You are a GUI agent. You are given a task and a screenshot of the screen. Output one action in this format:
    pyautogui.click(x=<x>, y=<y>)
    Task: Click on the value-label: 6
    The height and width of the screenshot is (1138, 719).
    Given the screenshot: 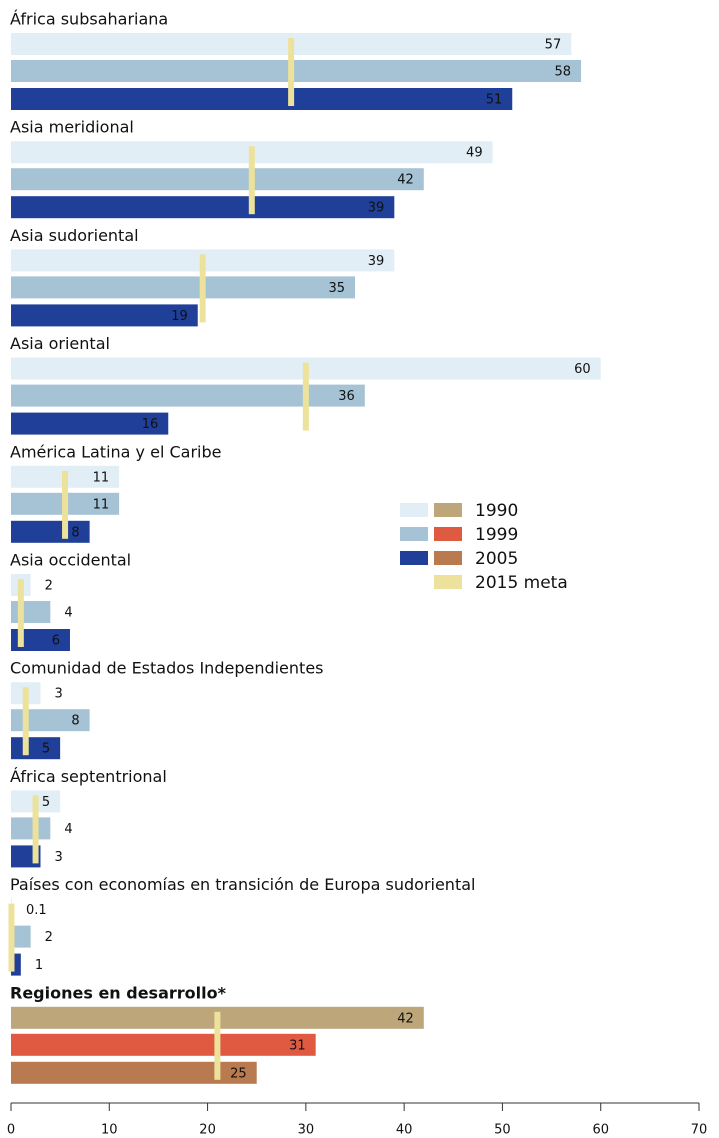 What is the action you would take?
    pyautogui.click(x=56, y=641)
    